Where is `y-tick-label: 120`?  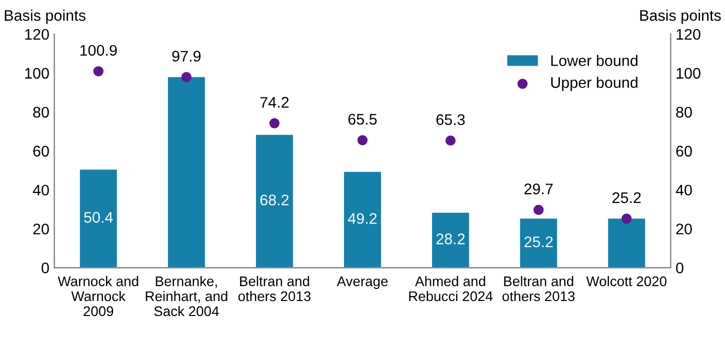 y-tick-label: 120 is located at coordinates (37, 34).